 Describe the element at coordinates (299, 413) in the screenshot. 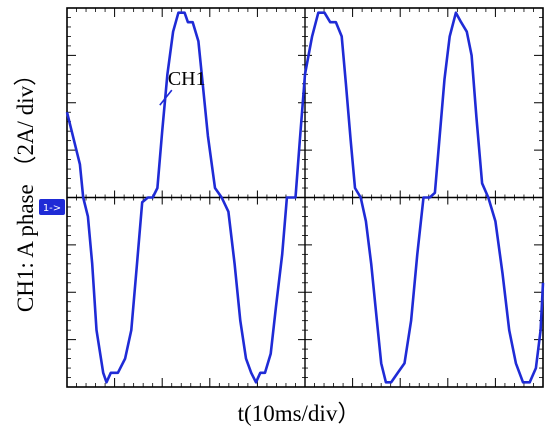

I see `x-axis-label: t(10ms/div）` at that location.